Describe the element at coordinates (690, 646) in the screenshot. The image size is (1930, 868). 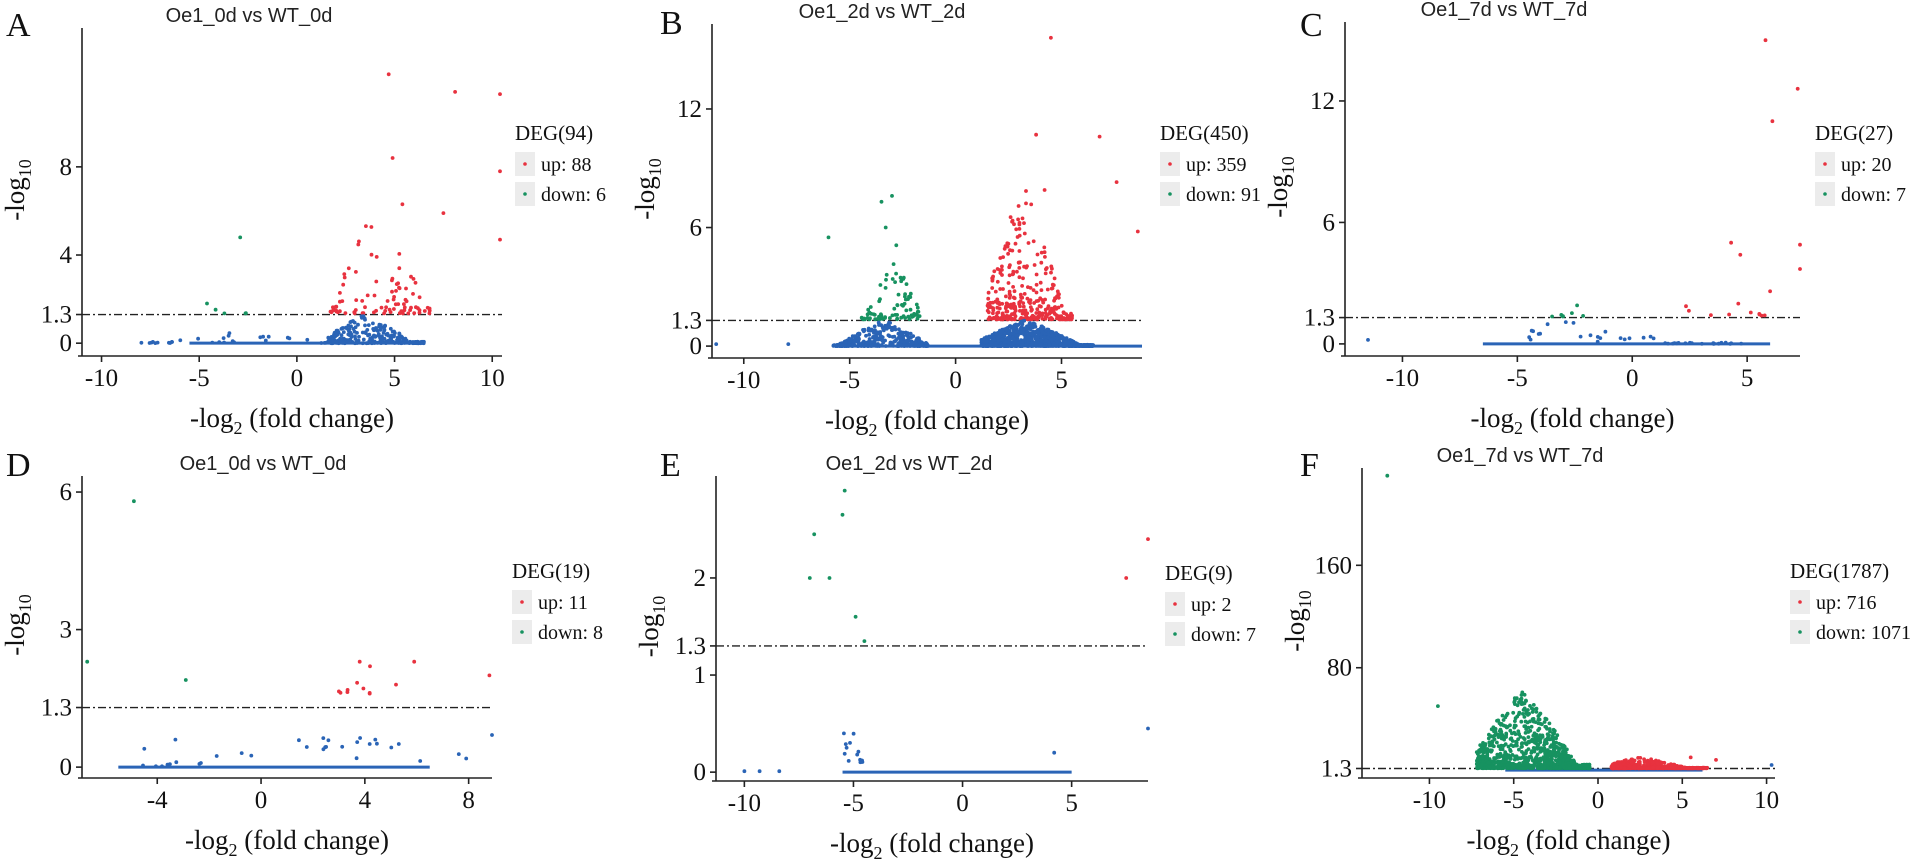
I see `y-tick-label: 1.3` at that location.